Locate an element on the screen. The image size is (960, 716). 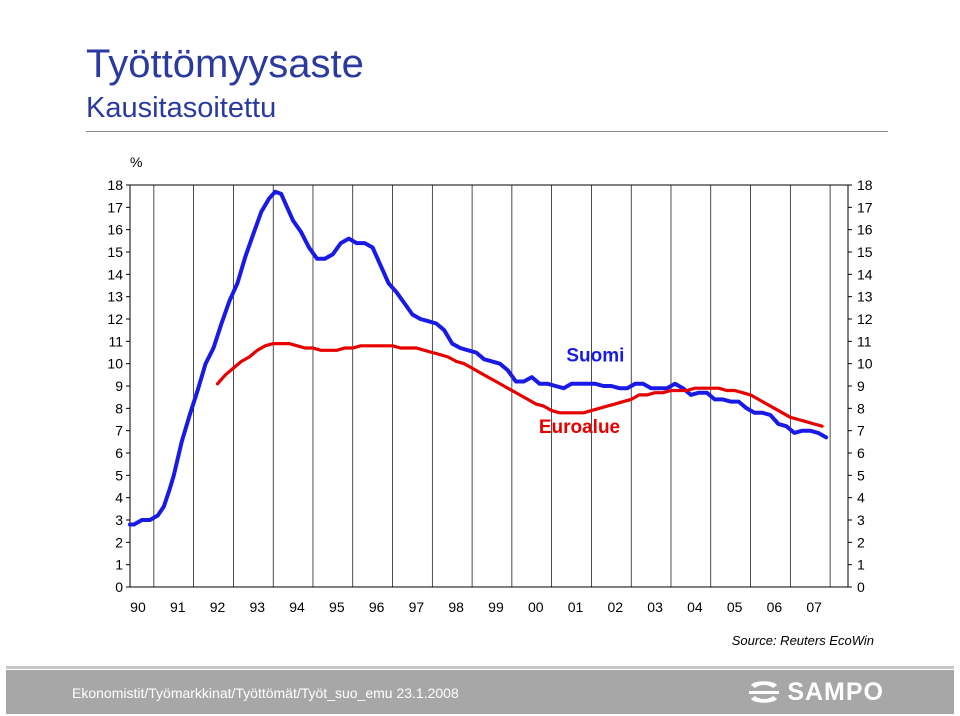
y-tick-label-right: 13 is located at coordinates (865, 297).